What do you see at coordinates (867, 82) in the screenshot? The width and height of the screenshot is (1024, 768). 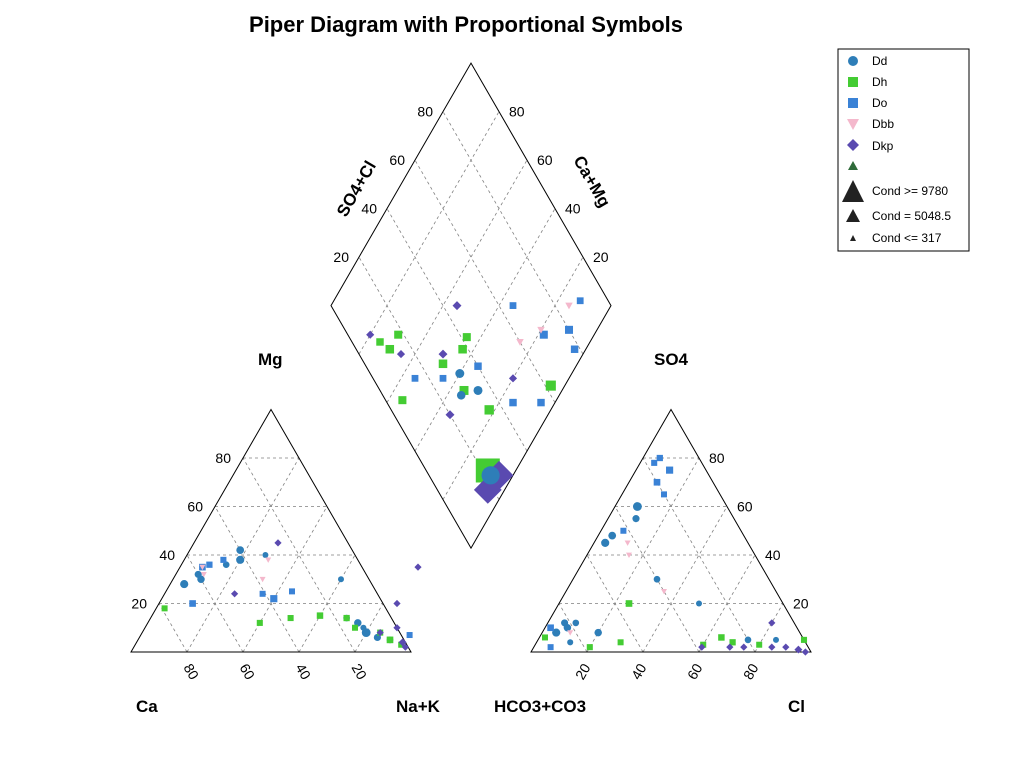 I see `legend-item-dh: Dh` at bounding box center [867, 82].